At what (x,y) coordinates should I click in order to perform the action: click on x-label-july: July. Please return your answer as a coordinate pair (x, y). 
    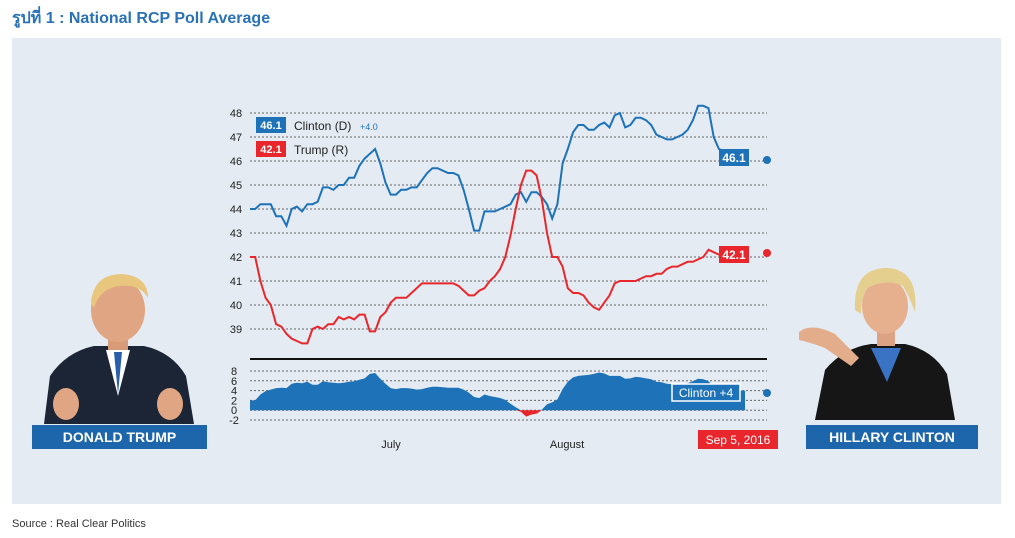
    Looking at the image, I should click on (391, 445).